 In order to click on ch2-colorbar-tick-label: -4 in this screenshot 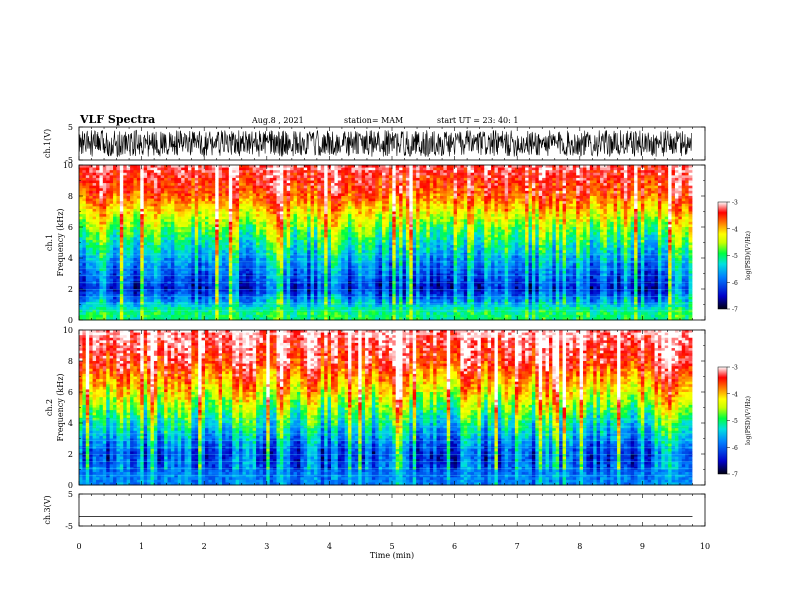, I will do `click(735, 394)`.